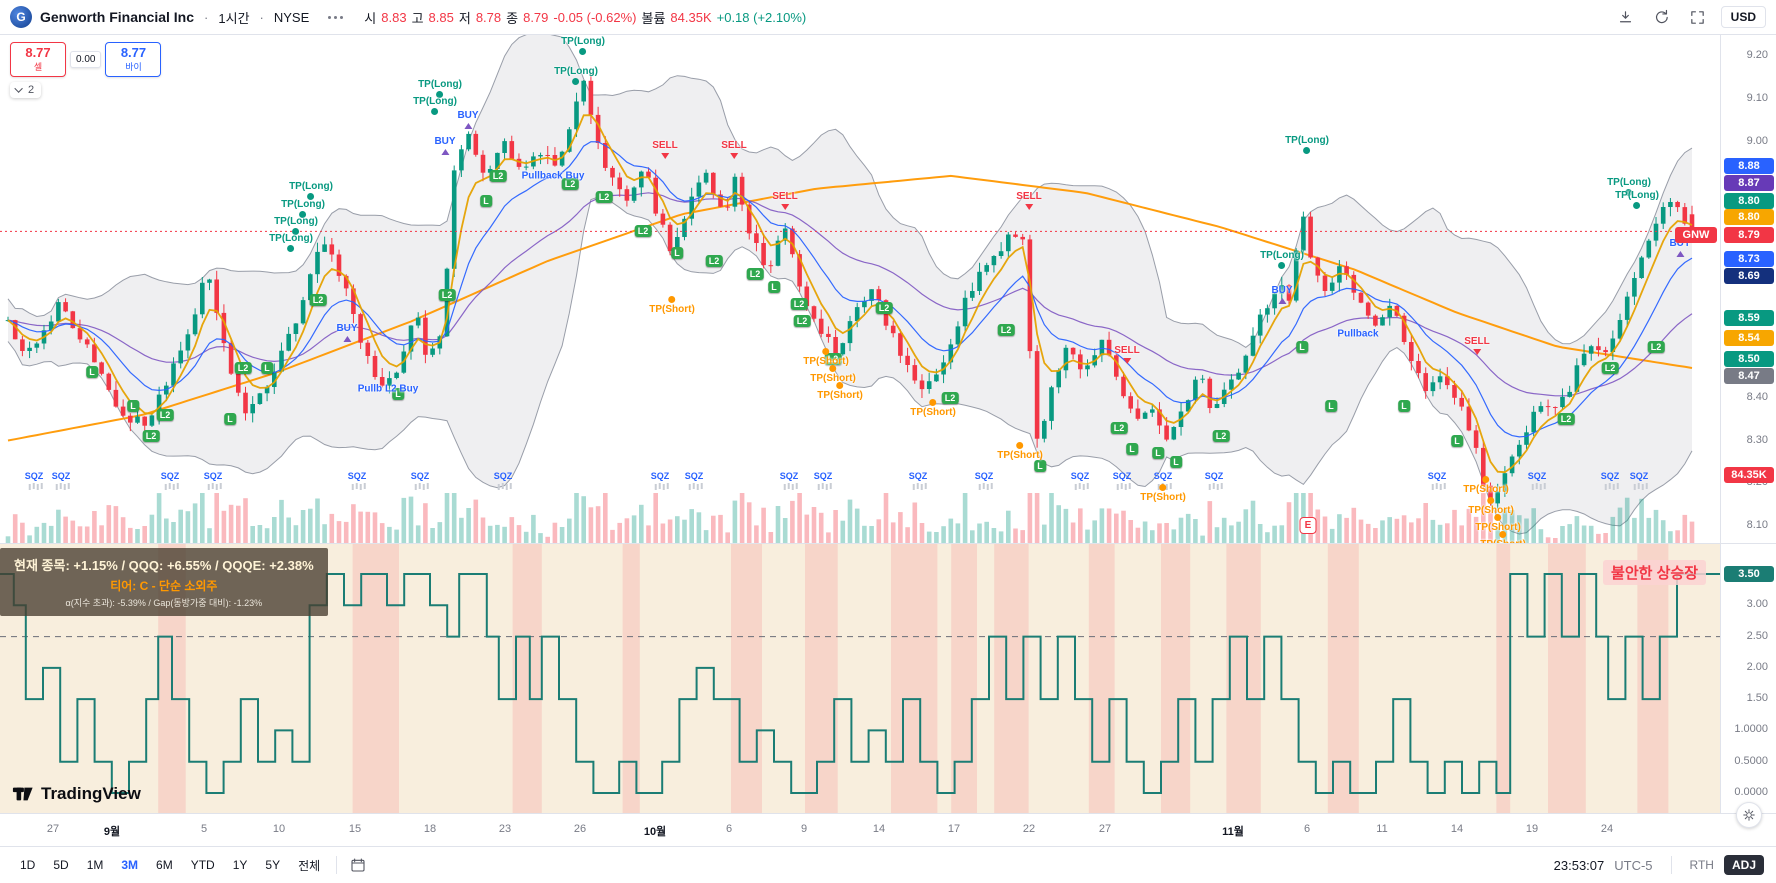 This screenshot has width=1776, height=883. I want to click on time-label: 9월, so click(112, 832).